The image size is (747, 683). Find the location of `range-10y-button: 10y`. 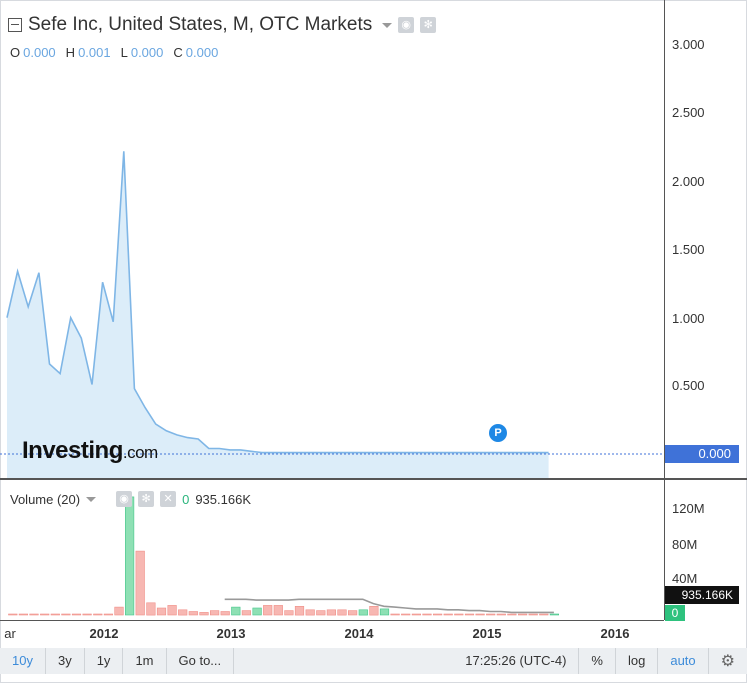

range-10y-button: 10y is located at coordinates (23, 661).